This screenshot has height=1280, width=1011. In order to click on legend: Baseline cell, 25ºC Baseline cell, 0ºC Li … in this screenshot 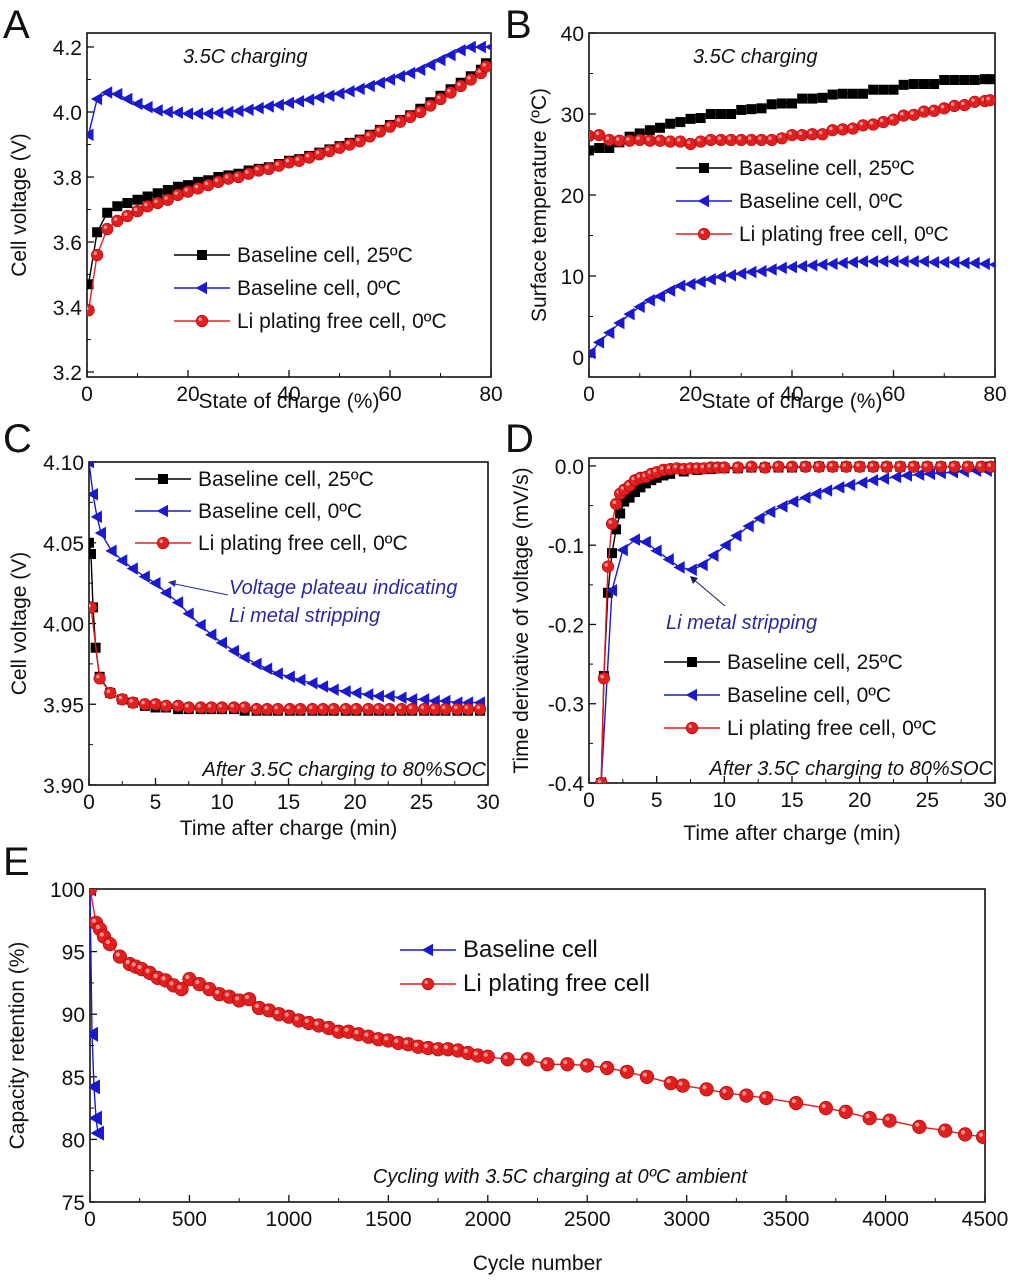, I will do `click(310, 288)`.